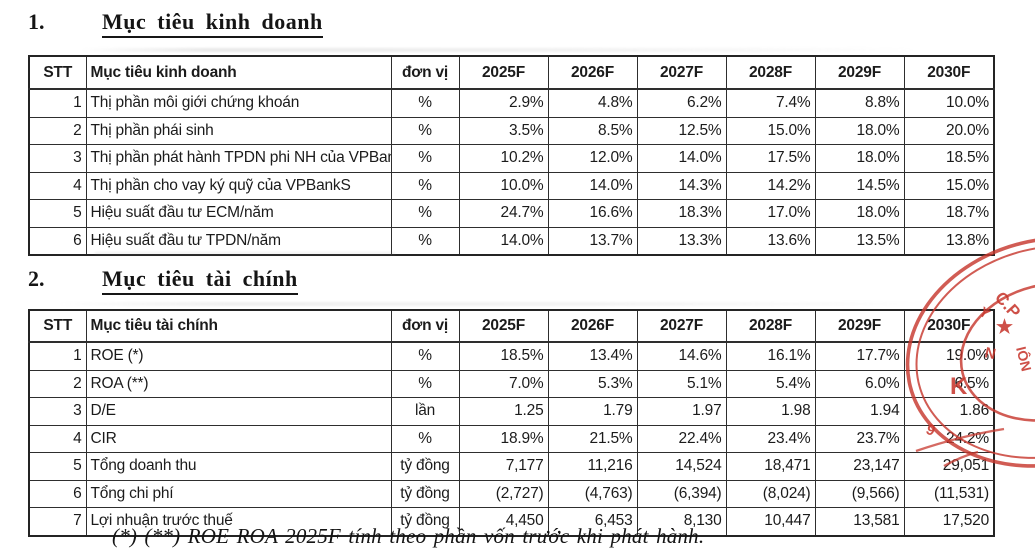  I want to click on stt-cell: 3, so click(57, 158).